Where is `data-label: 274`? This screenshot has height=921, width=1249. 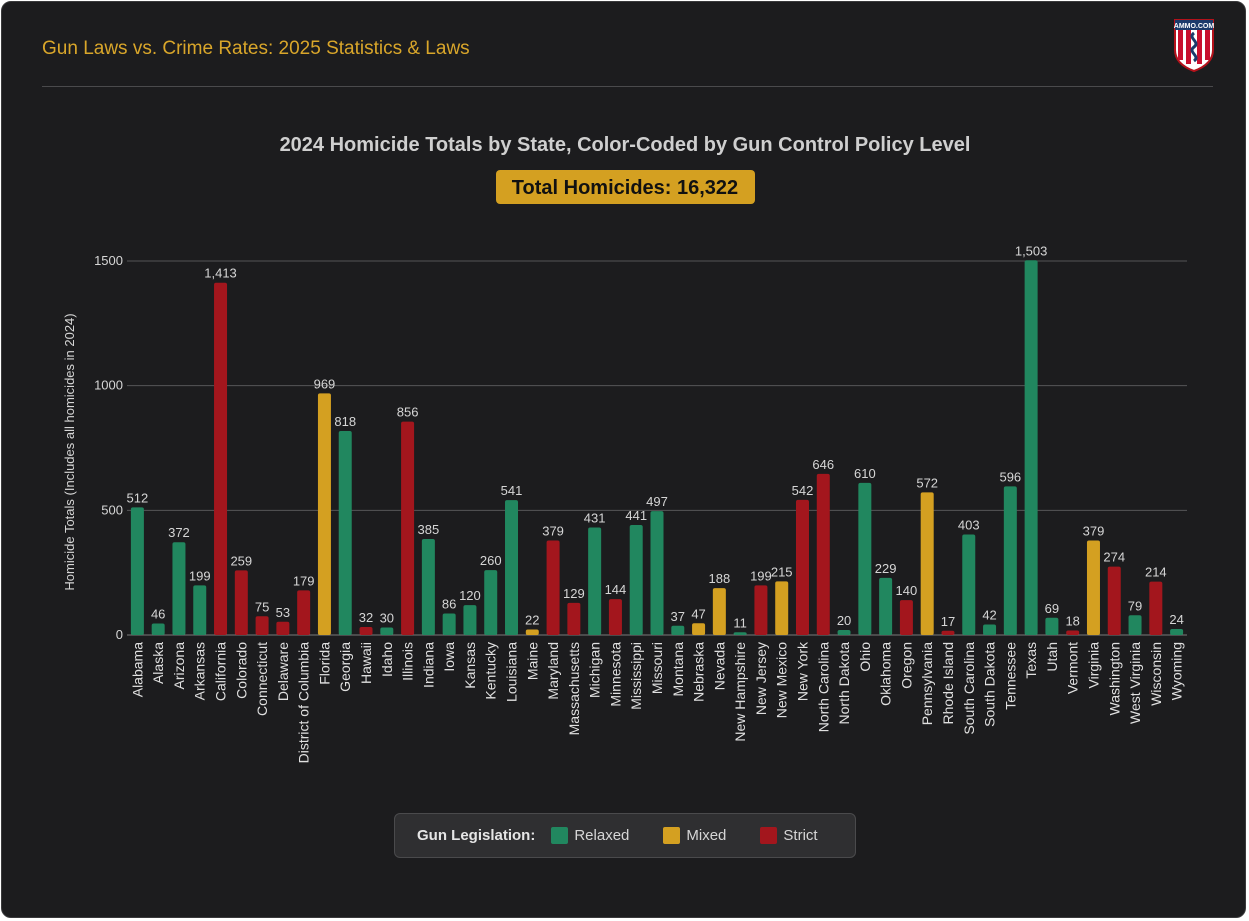 data-label: 274 is located at coordinates (1114, 557).